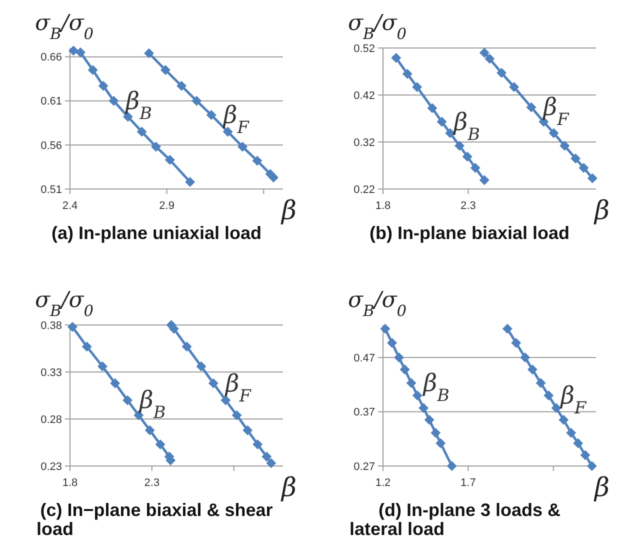 The height and width of the screenshot is (555, 627). What do you see at coordinates (455, 519) in the screenshot?
I see `text: (d) In-plane 3 loads & lateral load` at bounding box center [455, 519].